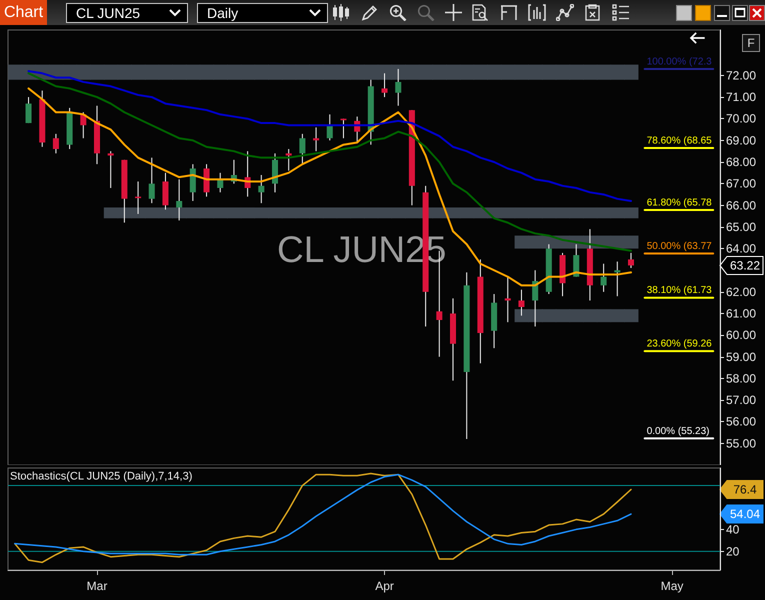 The width and height of the screenshot is (765, 600). Describe the element at coordinates (384, 586) in the screenshot. I see `x-tick-label: Apr` at that location.